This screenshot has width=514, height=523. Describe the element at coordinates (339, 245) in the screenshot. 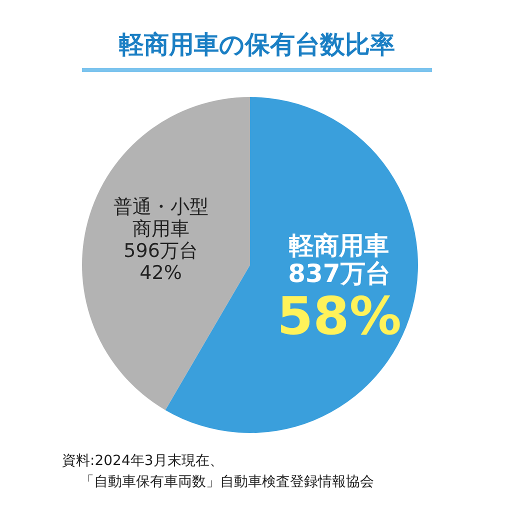

I see `slice-label: 軽商用車` at that location.